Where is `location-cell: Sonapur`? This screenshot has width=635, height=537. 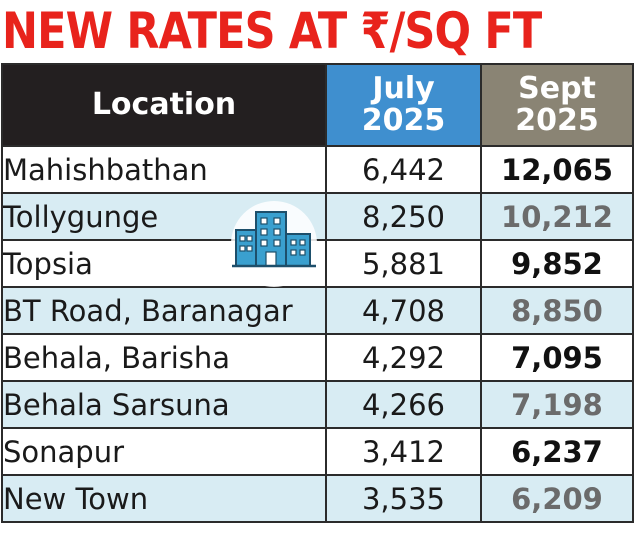 location-cell: Sonapur is located at coordinates (164, 451).